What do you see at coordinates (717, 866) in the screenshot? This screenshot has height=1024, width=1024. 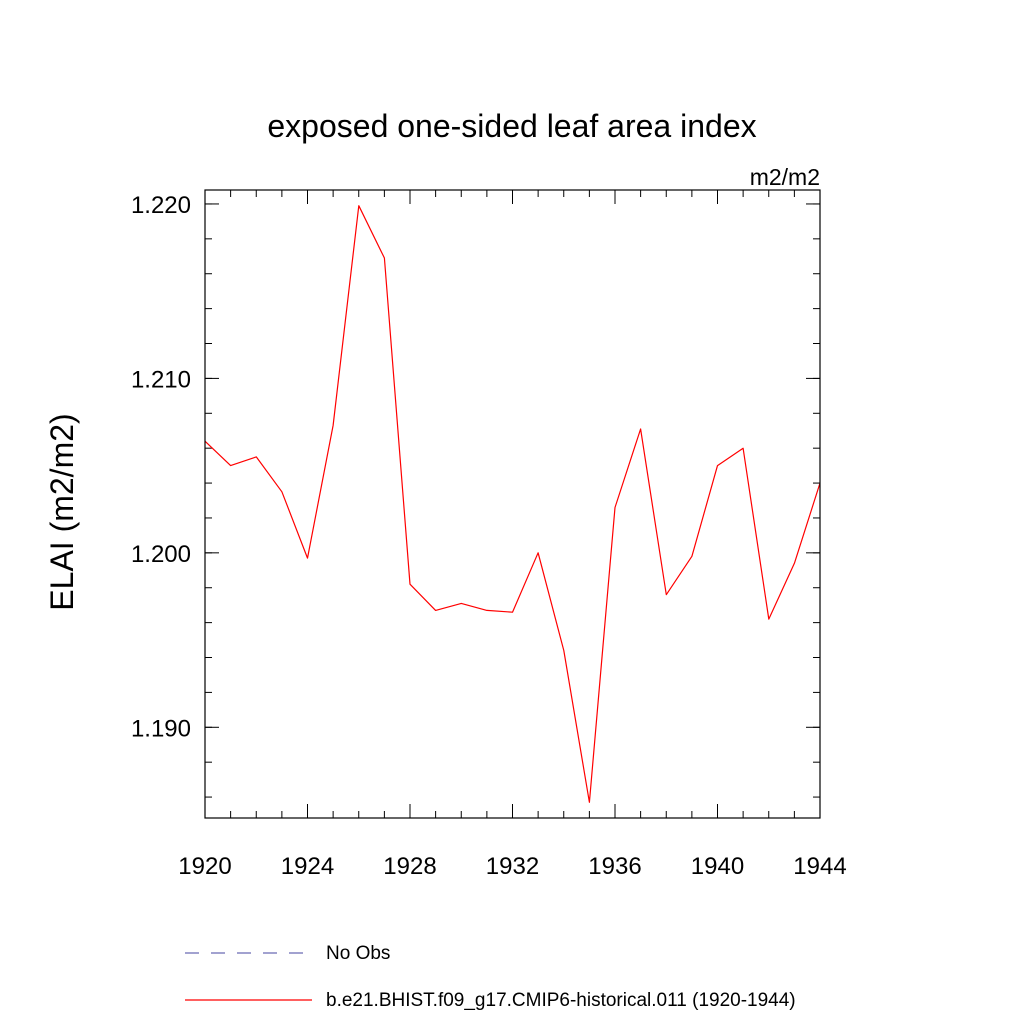 I see `x-tick-label: 1940` at bounding box center [717, 866].